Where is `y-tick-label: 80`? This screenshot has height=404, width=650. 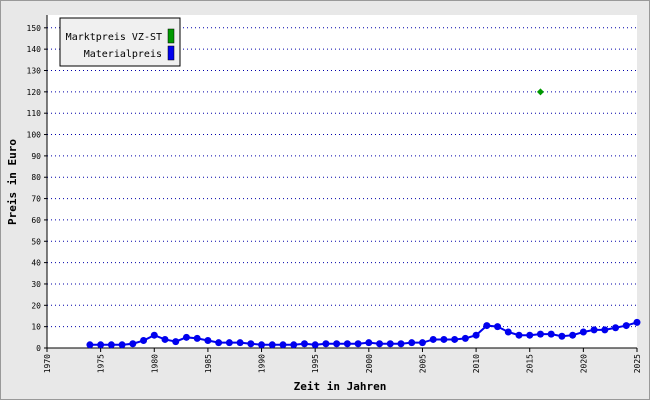
y-tick-label: 80 is located at coordinates (36, 177).